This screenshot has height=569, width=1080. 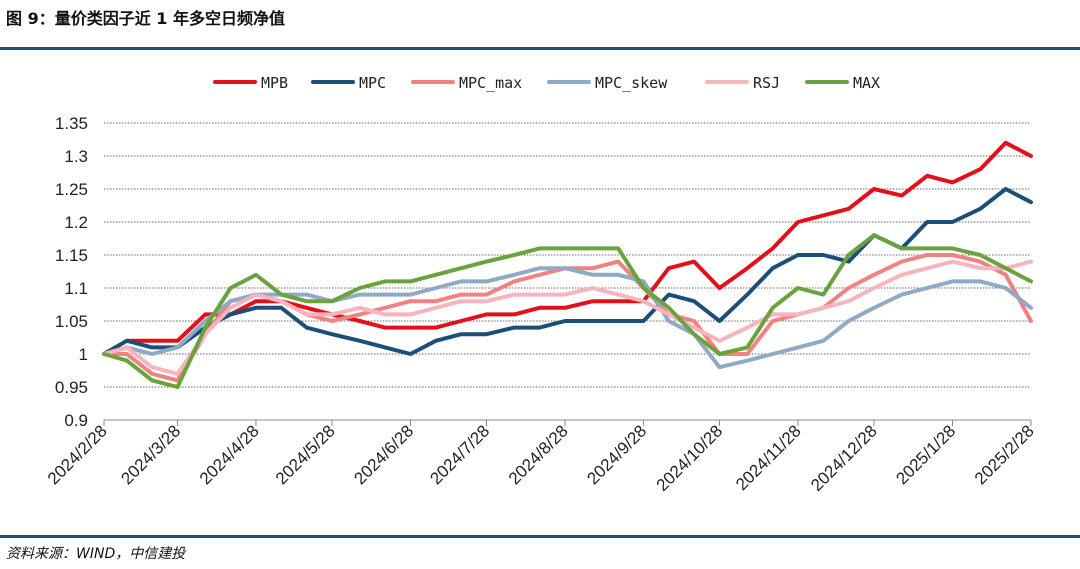 What do you see at coordinates (76, 222) in the screenshot?
I see `y-tick-label: 1.2` at bounding box center [76, 222].